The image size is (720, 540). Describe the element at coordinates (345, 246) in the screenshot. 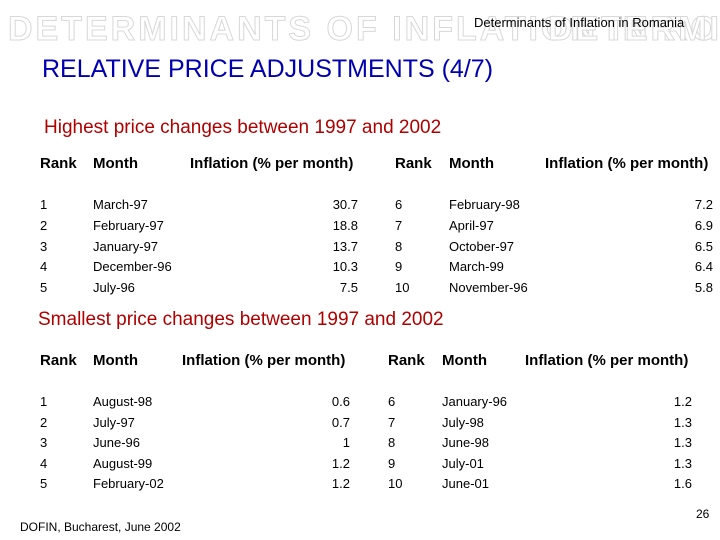

I see `inflation-cell: 13.7` at that location.